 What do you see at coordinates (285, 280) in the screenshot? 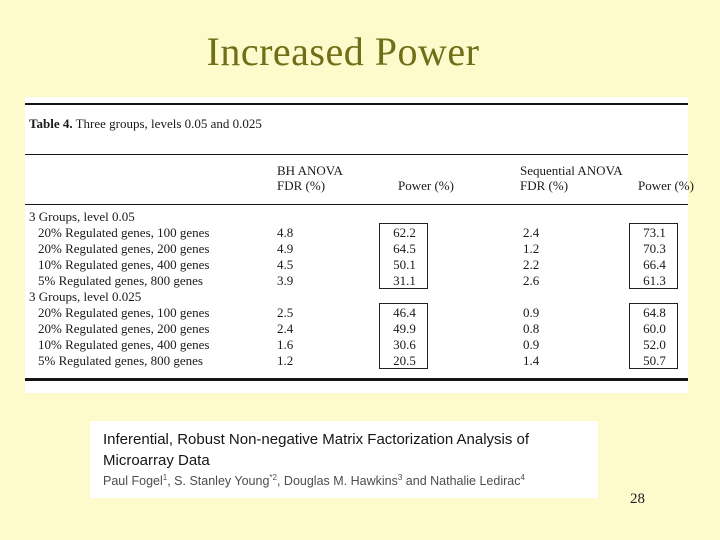
I see `bh-fdr-value: 3.9` at bounding box center [285, 280].